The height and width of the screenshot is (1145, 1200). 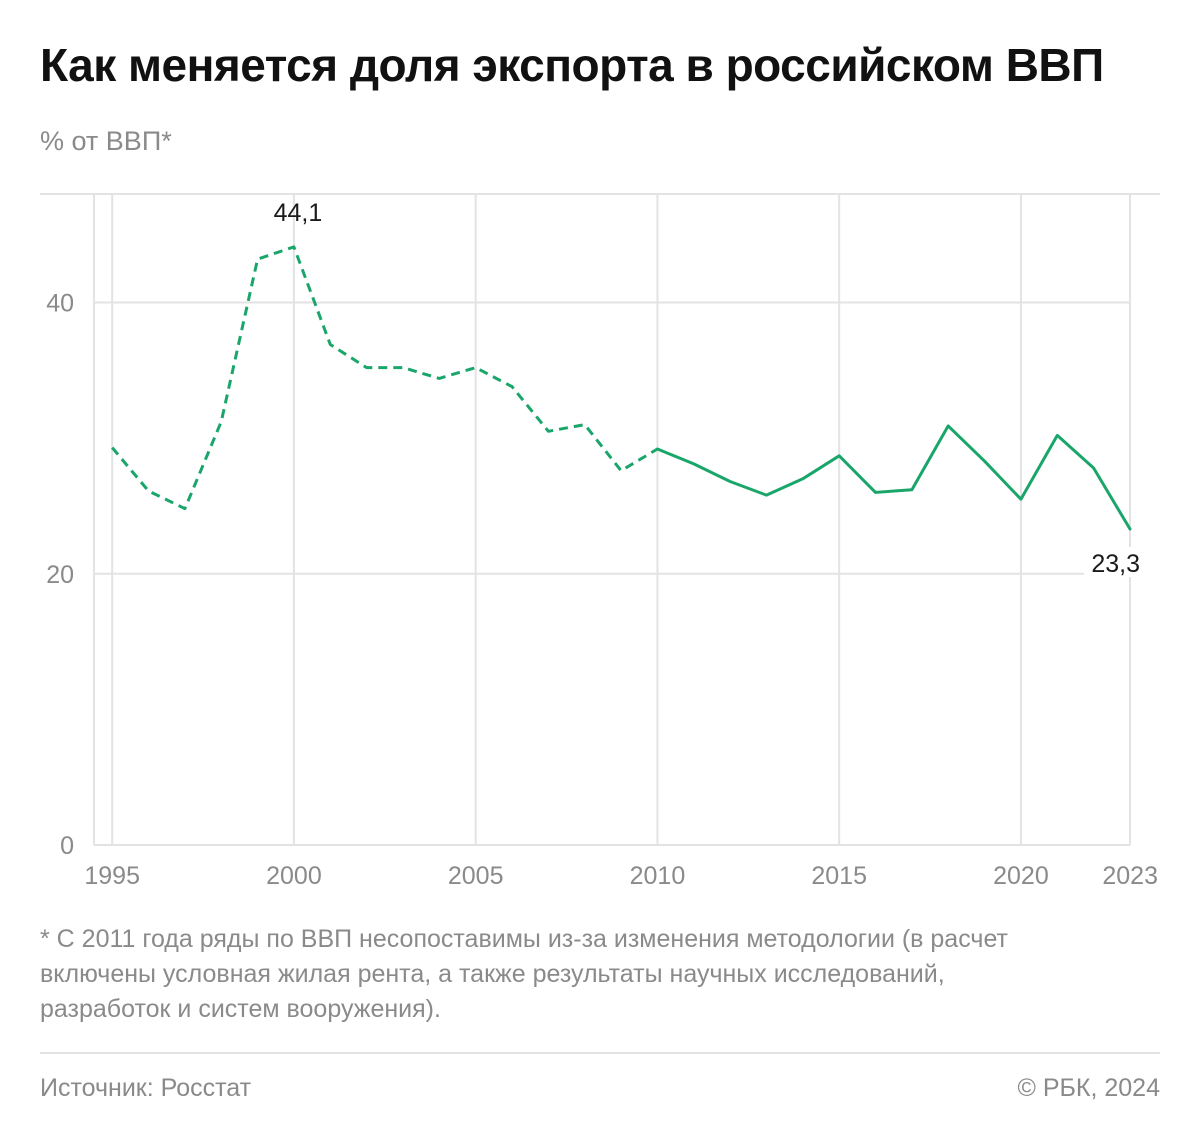 I want to click on footer-divider, so click(x=600, y=1053).